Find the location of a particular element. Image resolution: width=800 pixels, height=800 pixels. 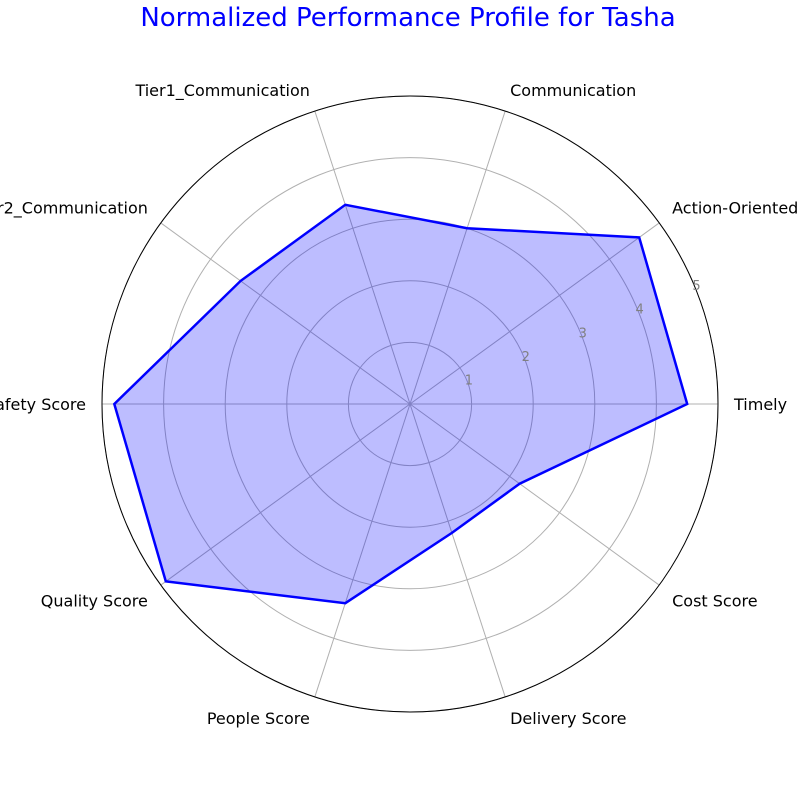

axis-label: Timely is located at coordinates (760, 404).